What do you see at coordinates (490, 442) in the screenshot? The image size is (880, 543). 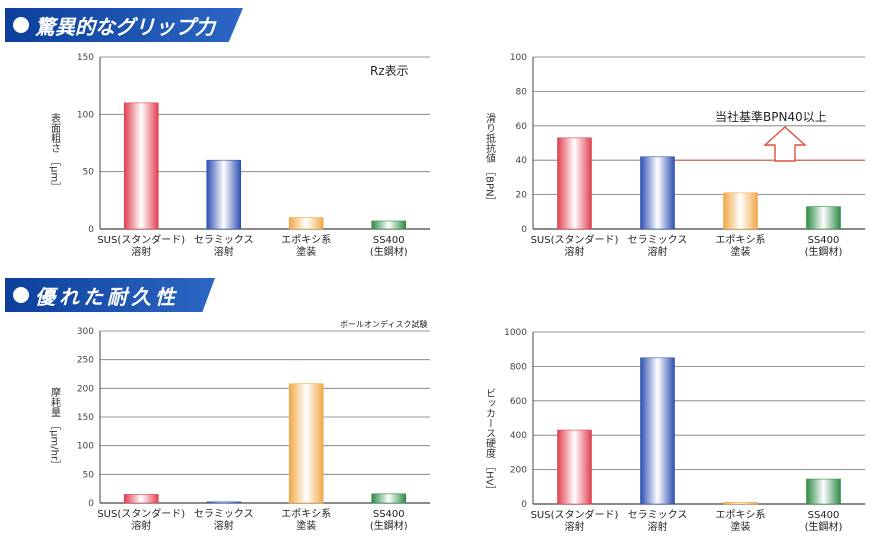 I see `y-axis-label: ビッカース硬度 ［HV］` at bounding box center [490, 442].